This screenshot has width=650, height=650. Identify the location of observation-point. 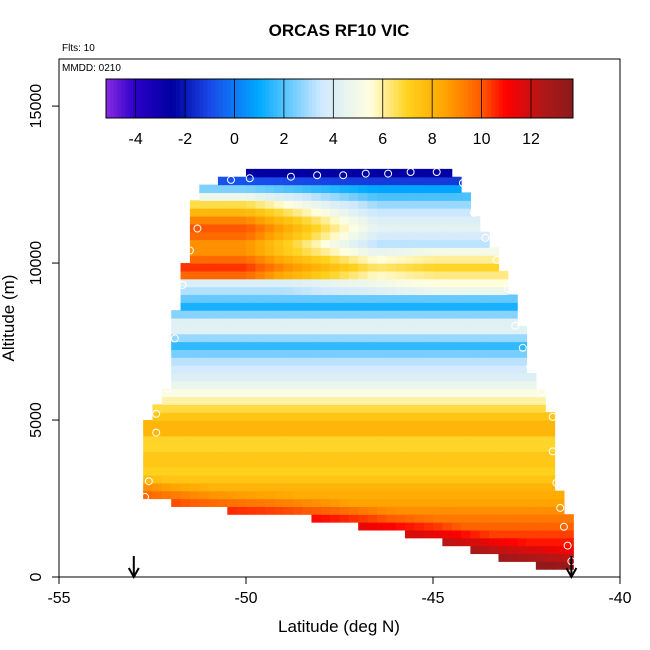
(530, 366).